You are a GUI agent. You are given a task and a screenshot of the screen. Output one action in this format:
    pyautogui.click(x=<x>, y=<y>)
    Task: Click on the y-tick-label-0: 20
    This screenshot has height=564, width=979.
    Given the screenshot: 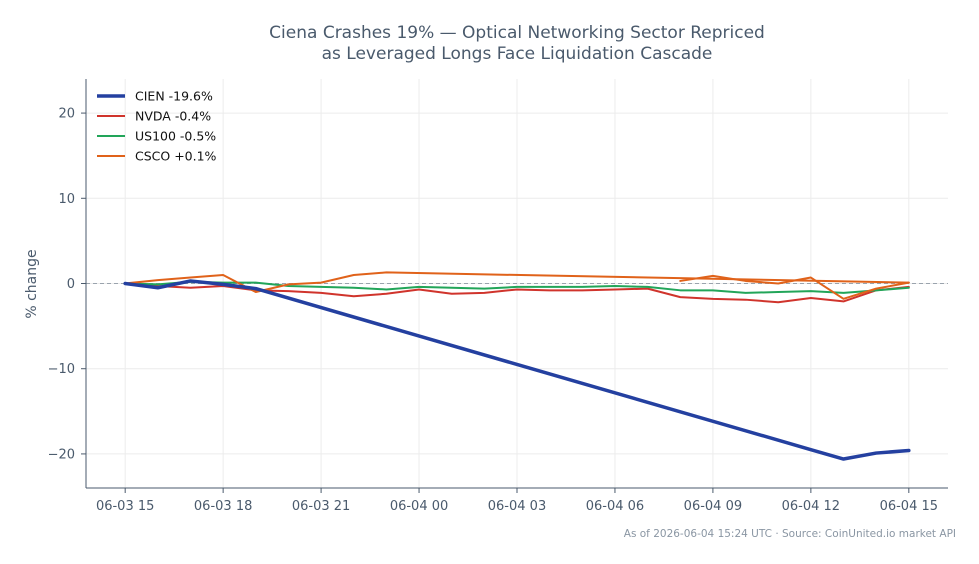 What is the action you would take?
    pyautogui.click(x=66, y=114)
    